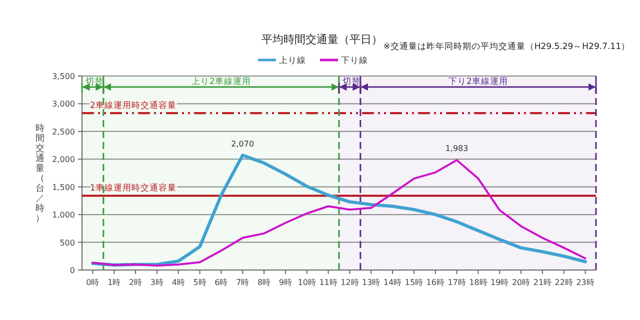 The height and width of the screenshot is (320, 640). What do you see at coordinates (478, 282) in the screenshot?
I see `x-tick-label: 18時` at bounding box center [478, 282].